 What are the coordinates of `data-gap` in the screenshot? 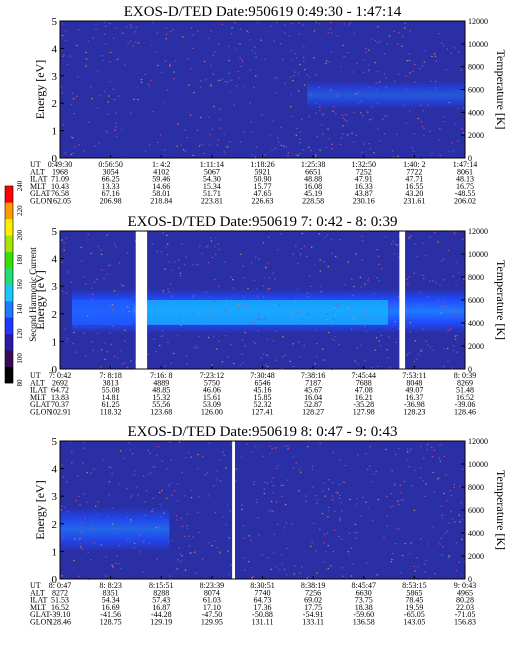 It's located at (141, 300).